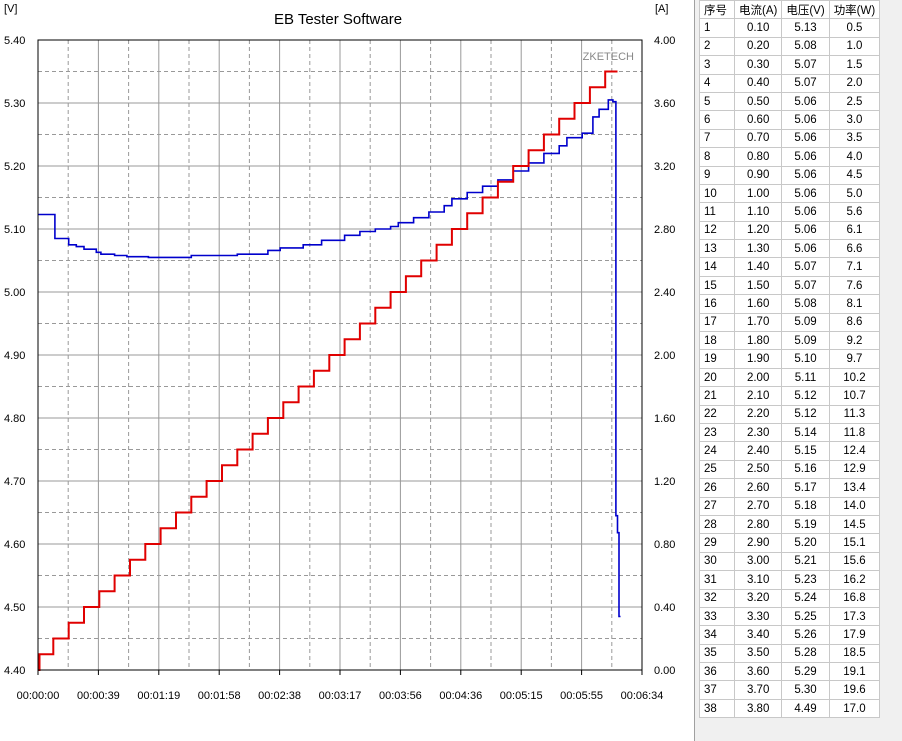  What do you see at coordinates (790, 653) in the screenshot?
I see `table-row: 35 3.50 5.28 18.5` at bounding box center [790, 653].